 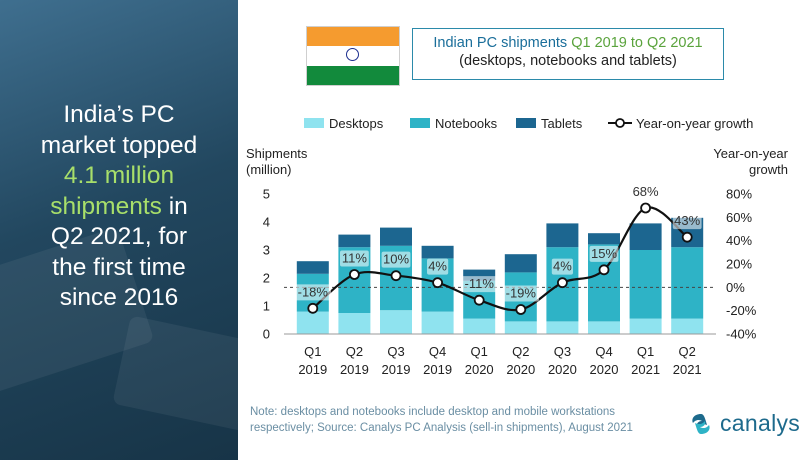 I want to click on flag-white-stripe, so click(x=353, y=56).